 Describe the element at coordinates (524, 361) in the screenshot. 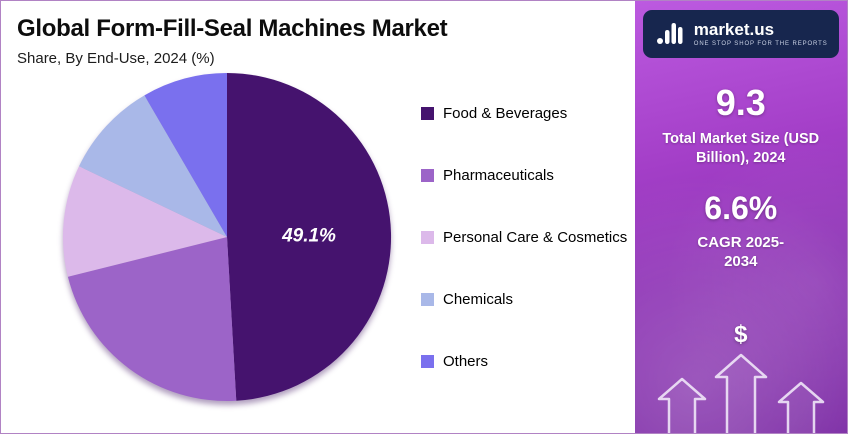

I see `legend-item: Others` at that location.